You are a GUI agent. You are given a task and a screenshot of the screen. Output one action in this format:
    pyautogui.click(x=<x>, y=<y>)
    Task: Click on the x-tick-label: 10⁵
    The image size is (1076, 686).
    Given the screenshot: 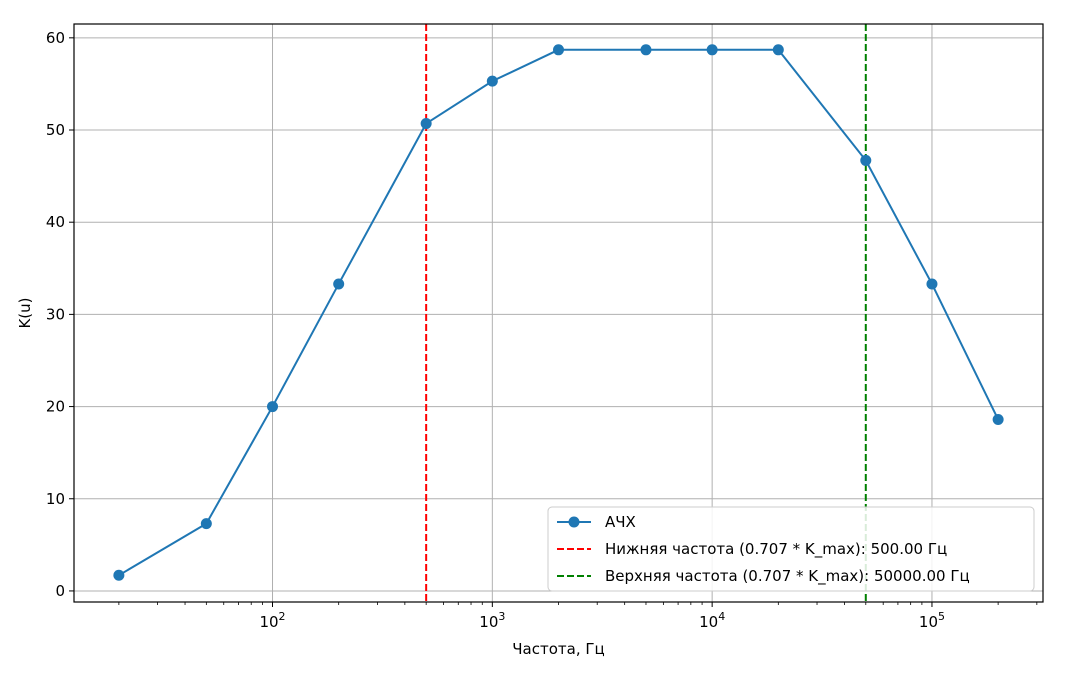 What is the action you would take?
    pyautogui.click(x=932, y=620)
    